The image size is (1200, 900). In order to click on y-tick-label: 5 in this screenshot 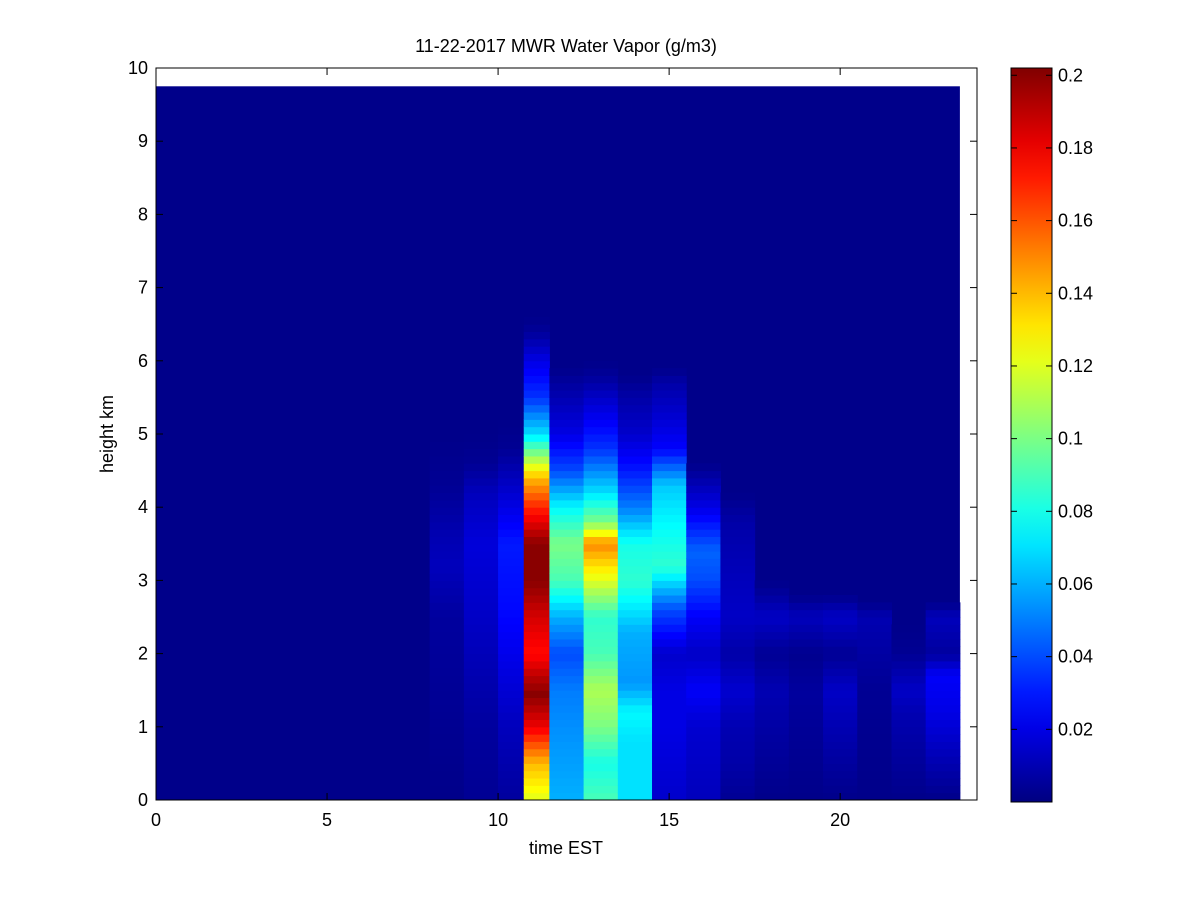, I will do `click(143, 434)`.